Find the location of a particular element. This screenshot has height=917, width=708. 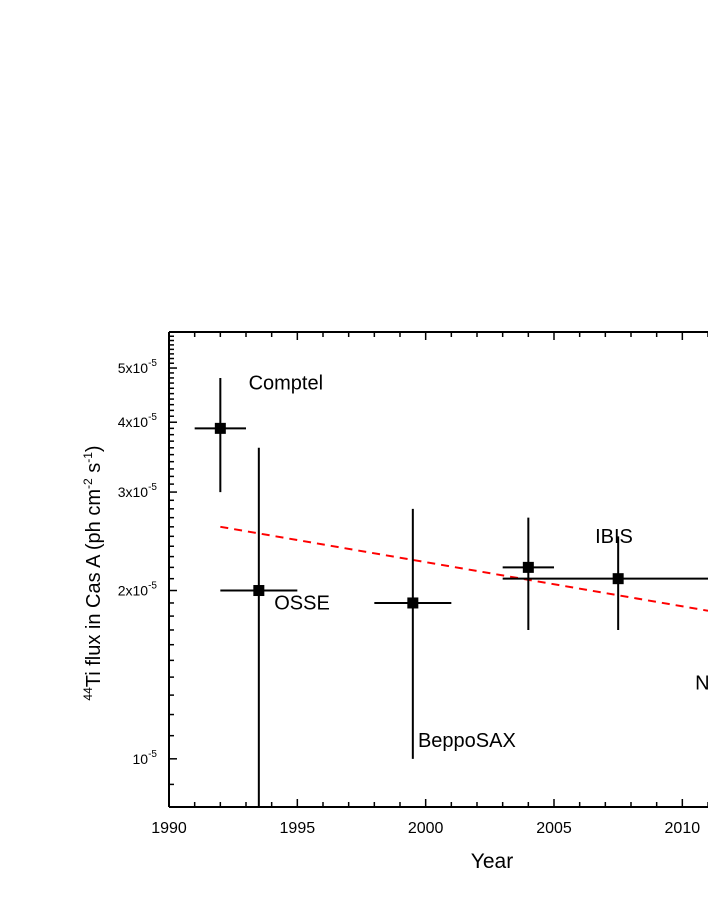

x-tick-label: 2005 is located at coordinates (554, 828).